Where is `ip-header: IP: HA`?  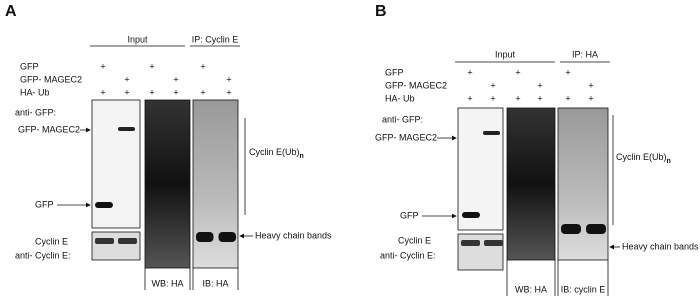 ip-header: IP: HA is located at coordinates (585, 54).